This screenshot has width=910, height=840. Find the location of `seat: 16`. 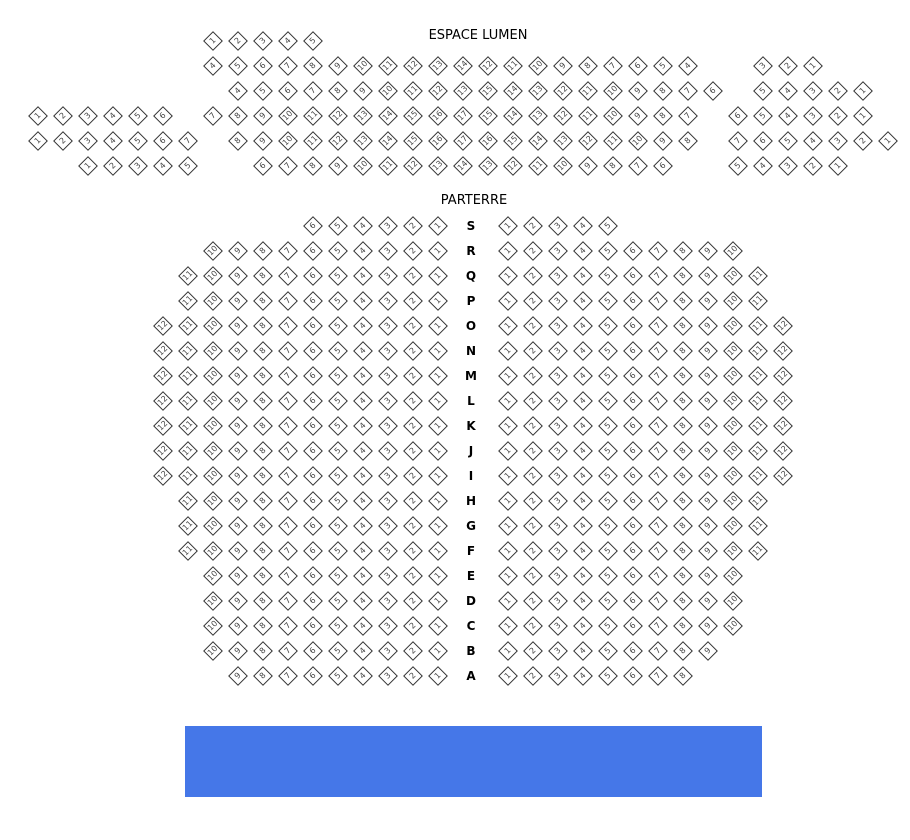

seat: 16 is located at coordinates (438, 141).